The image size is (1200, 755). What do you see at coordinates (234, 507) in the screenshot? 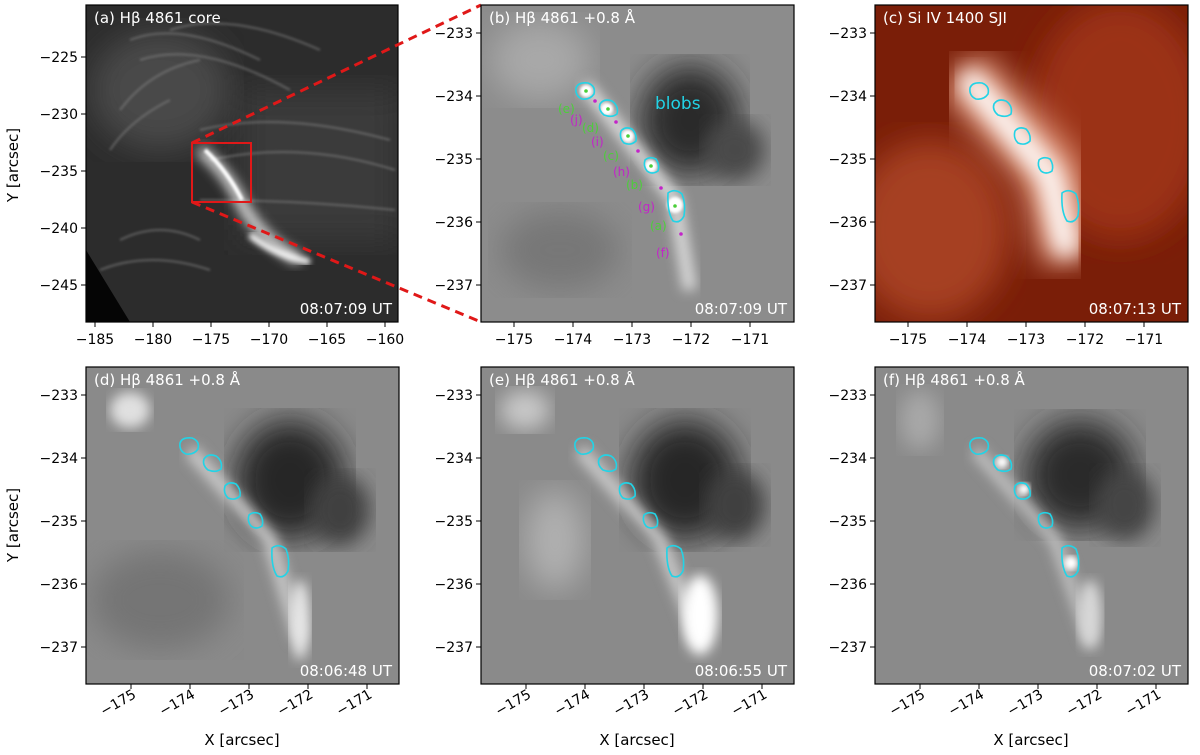
I see `panel-d-contours` at bounding box center [234, 507].